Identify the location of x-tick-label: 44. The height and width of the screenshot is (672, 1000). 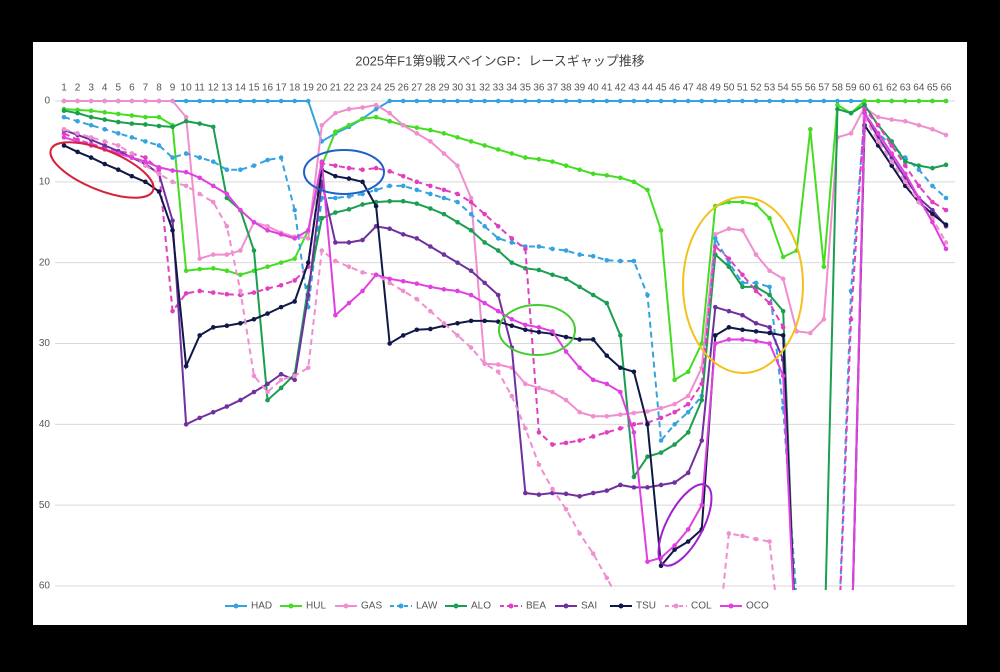
(648, 88).